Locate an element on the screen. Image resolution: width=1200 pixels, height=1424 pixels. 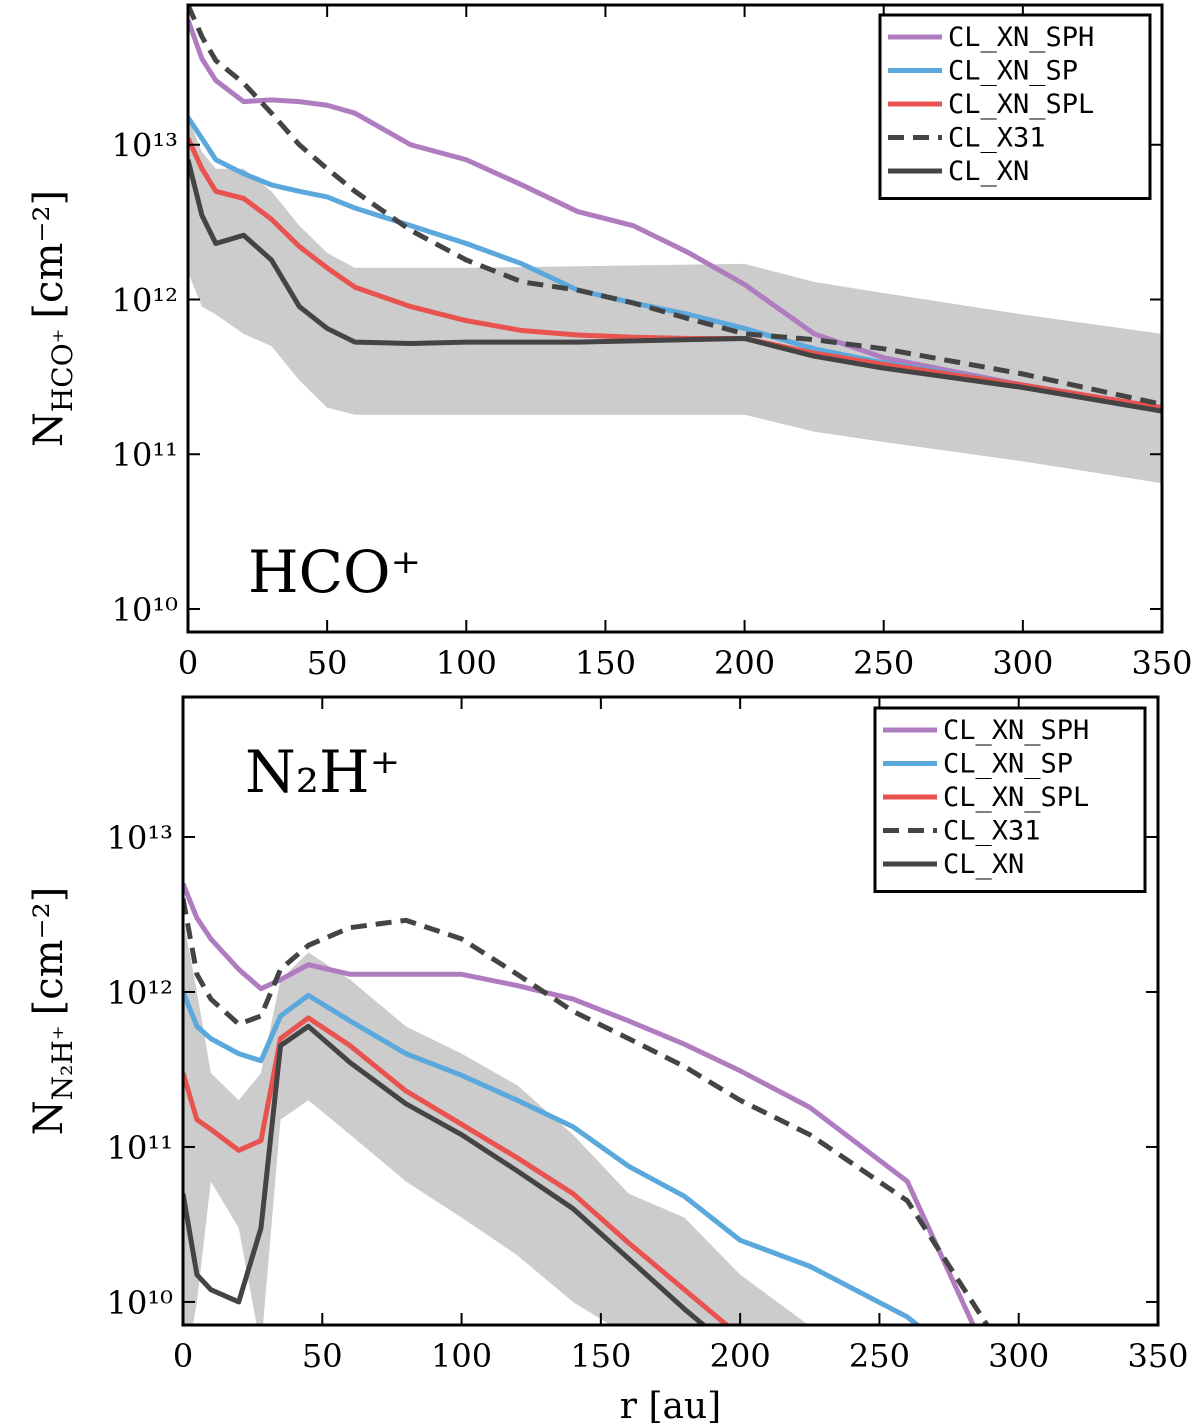
y-label-sub: HCO⁺ is located at coordinates (62, 371).